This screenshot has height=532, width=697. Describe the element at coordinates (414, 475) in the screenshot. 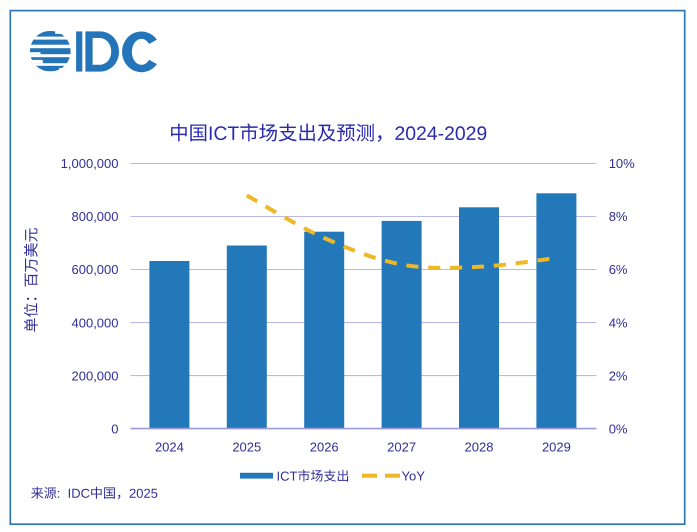

I see `svg-text: YoY` at that location.